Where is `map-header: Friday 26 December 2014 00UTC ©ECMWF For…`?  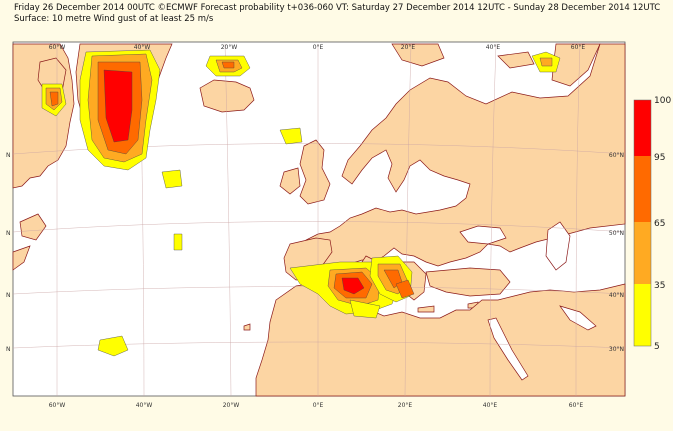 map-header: Friday 26 December 2014 00UTC ©ECMWF For… is located at coordinates (337, 14).